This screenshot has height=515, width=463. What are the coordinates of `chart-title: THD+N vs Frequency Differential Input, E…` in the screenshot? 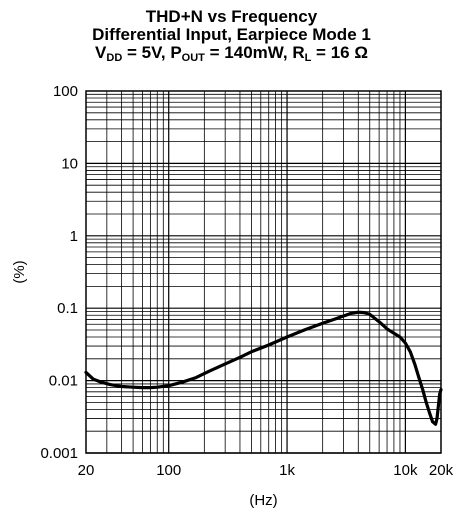 It's located at (231, 35).